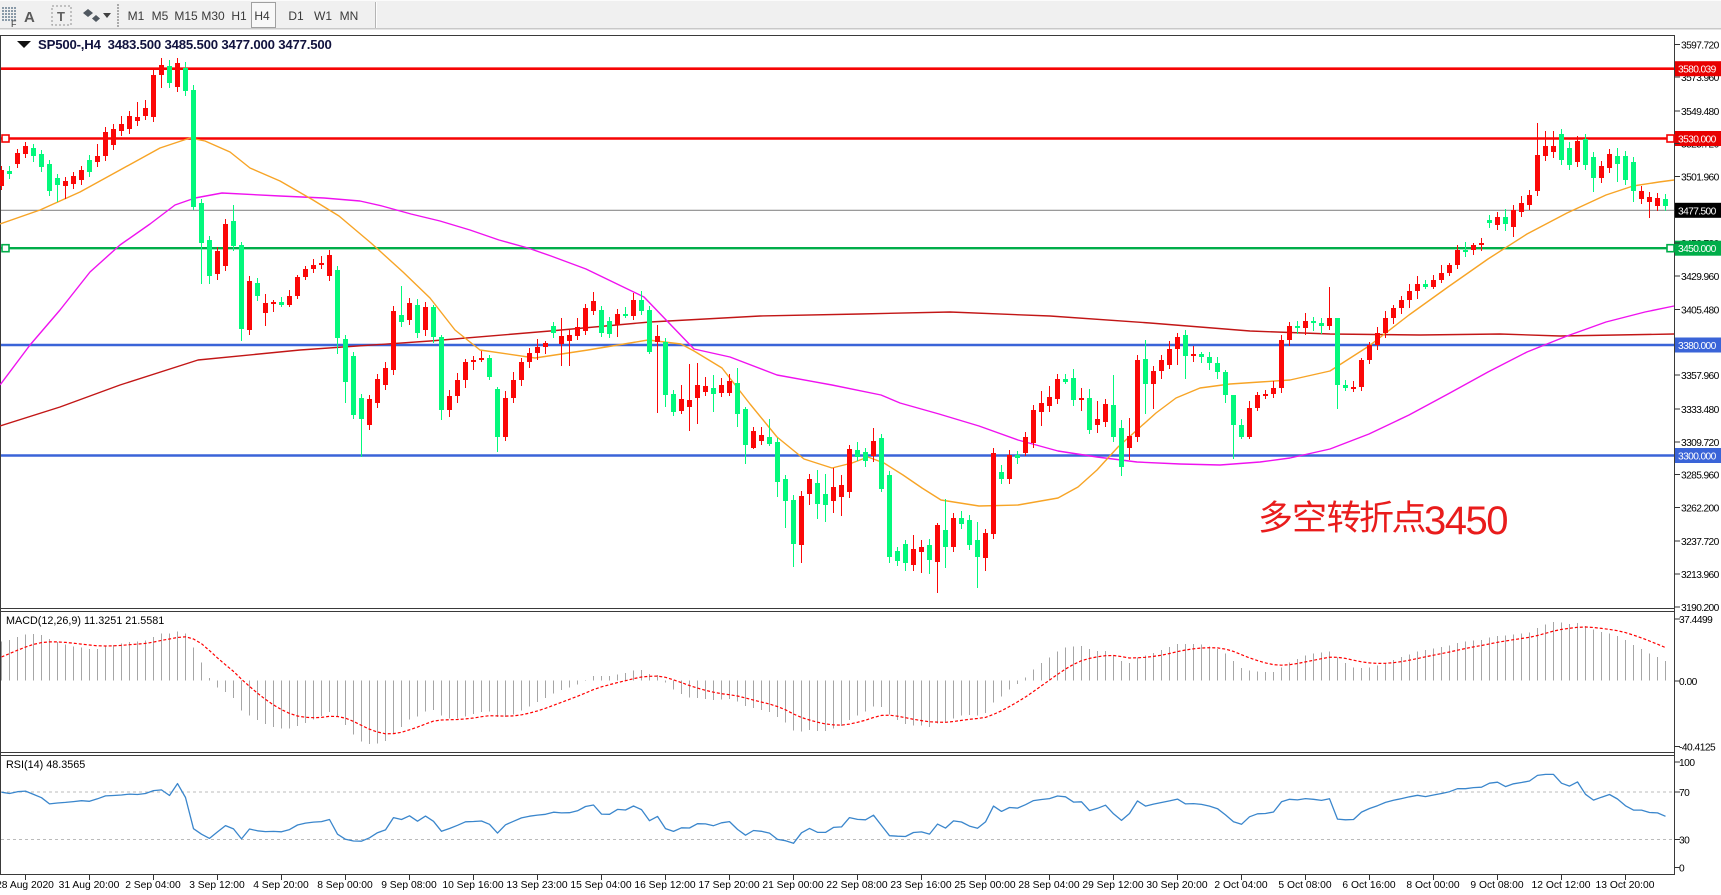 This screenshot has height=895, width=1721. Describe the element at coordinates (1682, 869) in the screenshot. I see `svg-text: 0` at that location.